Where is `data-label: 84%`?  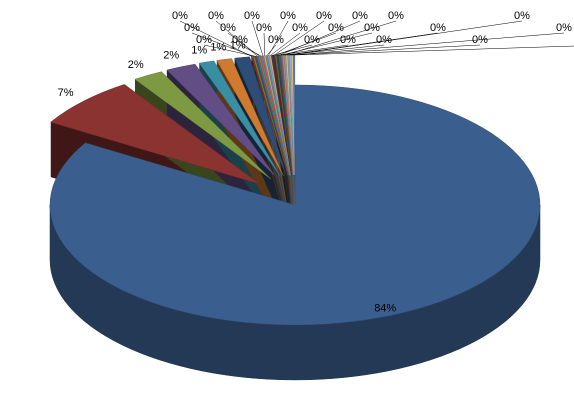 data-label: 84% is located at coordinates (385, 308).